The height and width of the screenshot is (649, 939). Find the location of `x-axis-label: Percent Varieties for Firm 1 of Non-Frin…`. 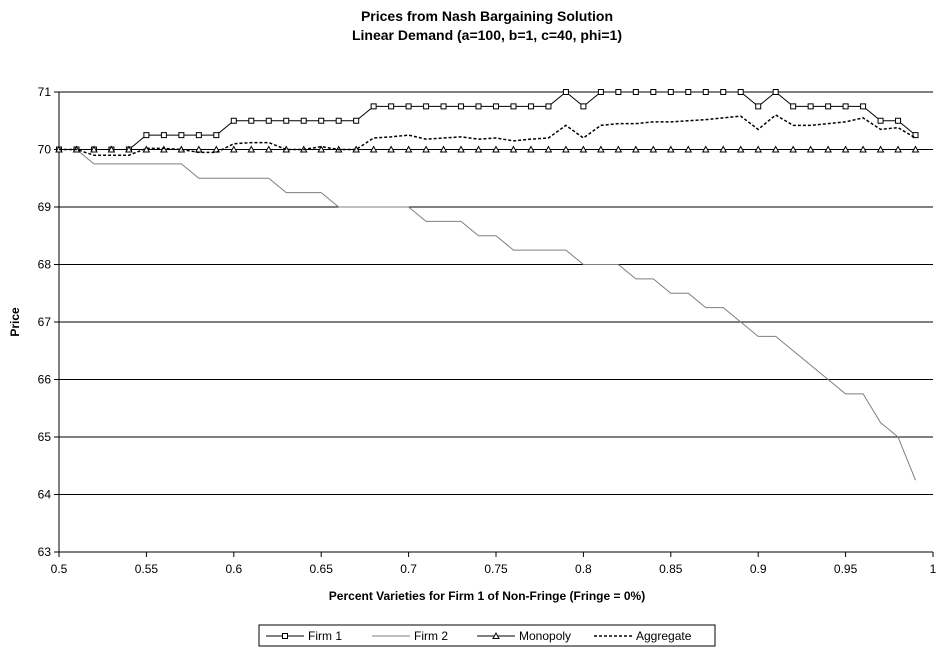

x-axis-label: Percent Varieties for Firm 1 of Non-Frin… is located at coordinates (487, 596).